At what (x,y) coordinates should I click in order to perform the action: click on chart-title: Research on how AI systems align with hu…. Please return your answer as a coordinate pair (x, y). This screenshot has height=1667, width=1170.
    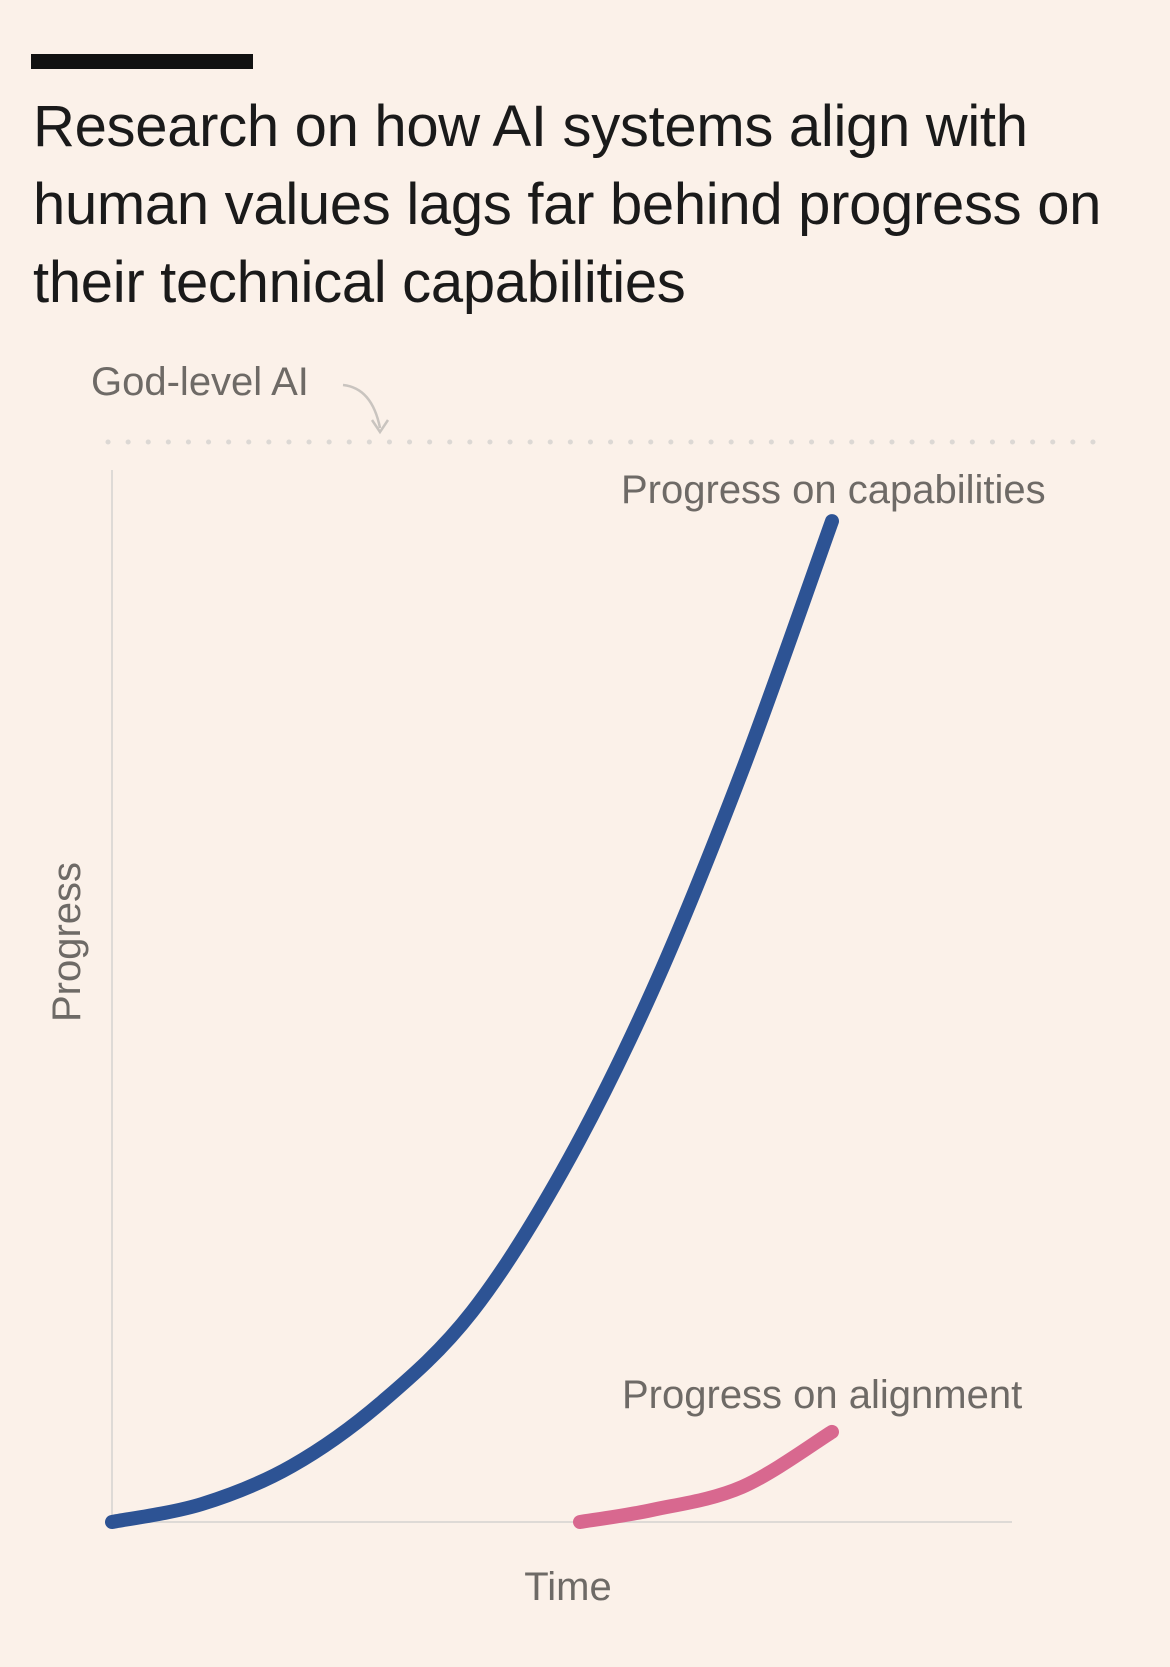
    Looking at the image, I should click on (567, 204).